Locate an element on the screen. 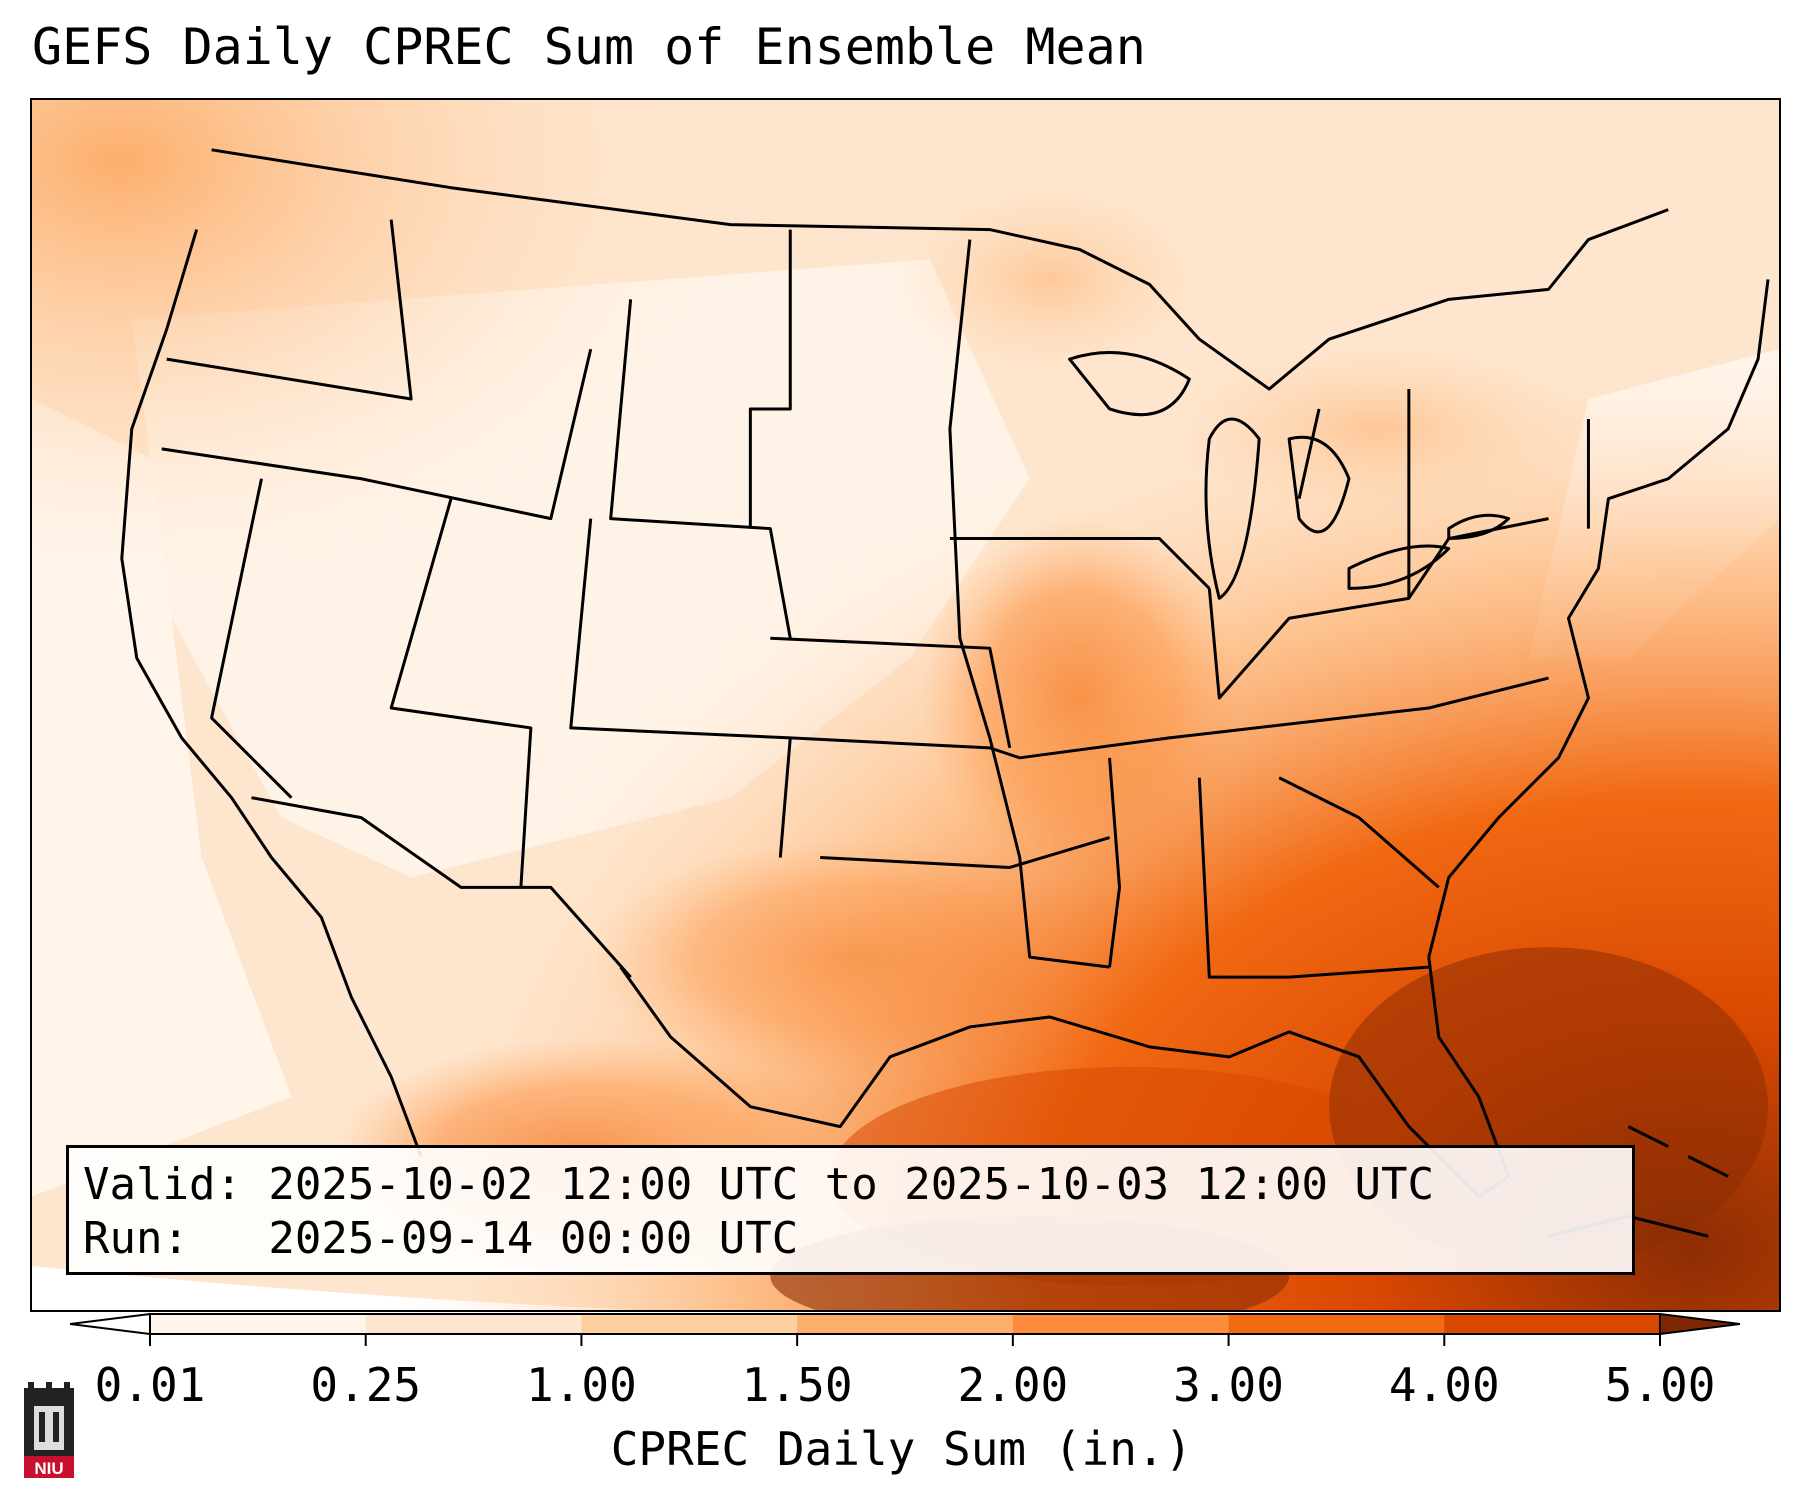 Image resolution: width=1803 pixels, height=1500 pixels. great-lakes is located at coordinates (1289, 475).